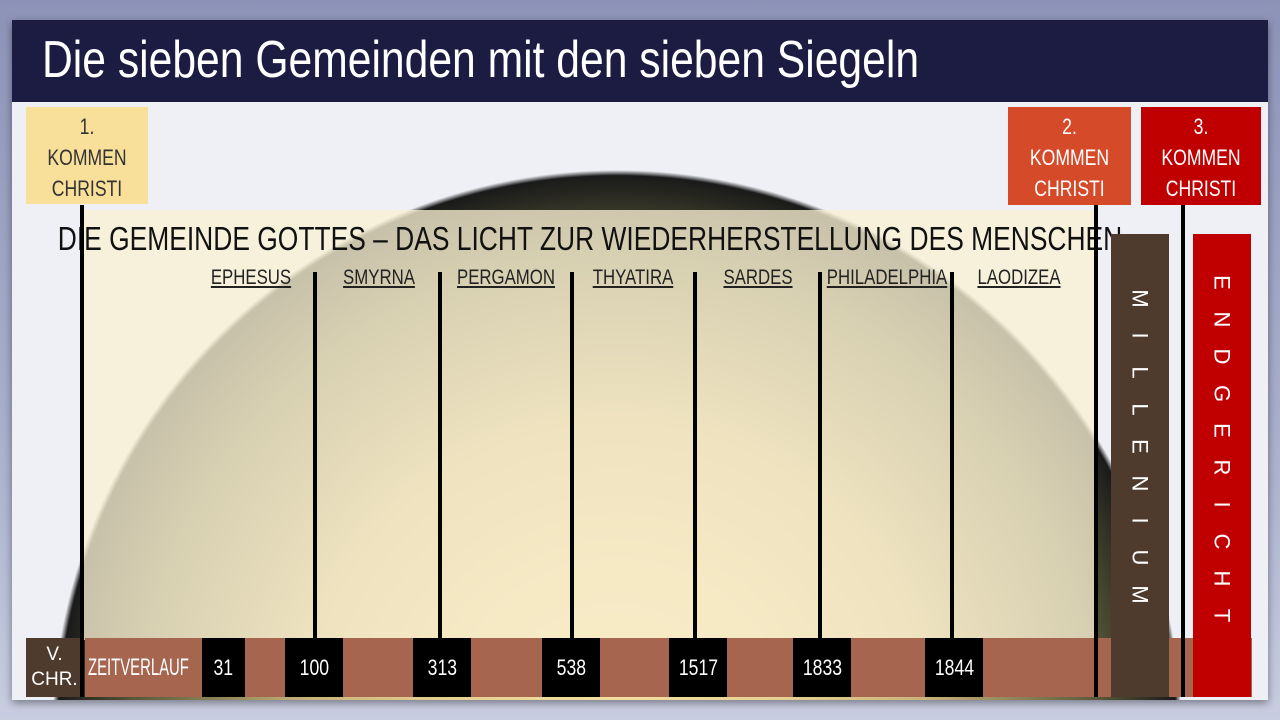 Image resolution: width=1280 pixels, height=720 pixels. Describe the element at coordinates (698, 667) in the screenshot. I see `year-1517: 1517` at that location.